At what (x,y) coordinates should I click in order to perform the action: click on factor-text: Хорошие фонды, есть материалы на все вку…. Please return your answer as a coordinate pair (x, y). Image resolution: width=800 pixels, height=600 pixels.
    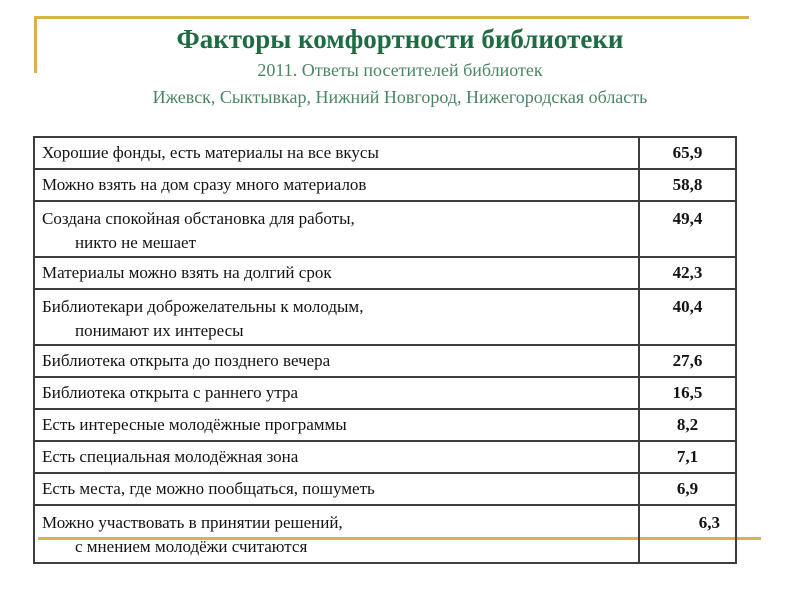
    Looking at the image, I should click on (210, 152).